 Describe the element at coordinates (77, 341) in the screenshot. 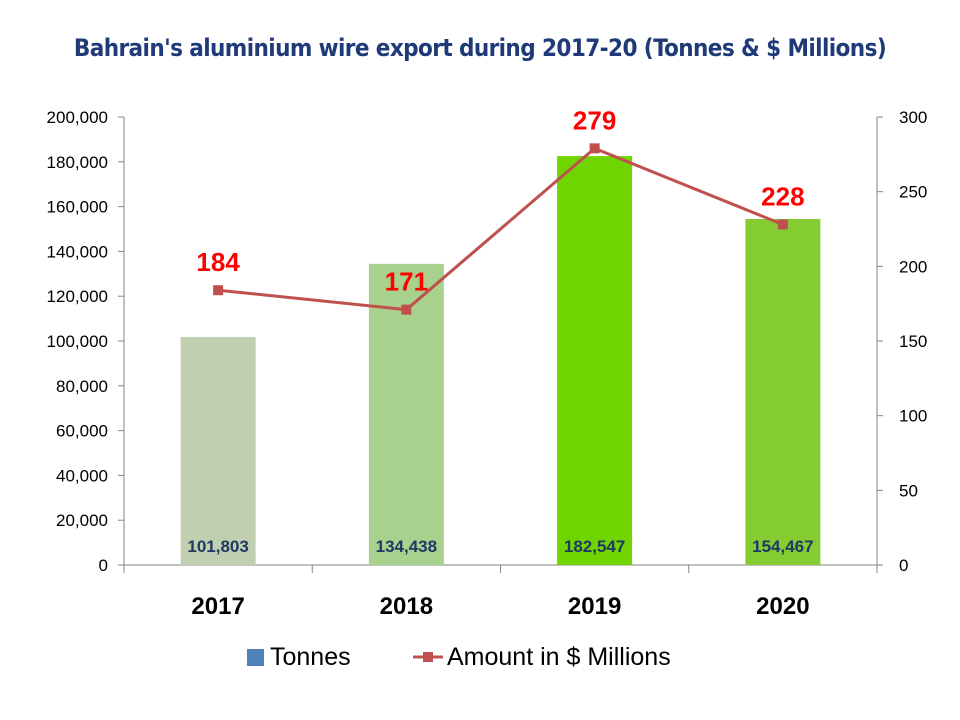

I see `left-tick-label: 100,000` at that location.